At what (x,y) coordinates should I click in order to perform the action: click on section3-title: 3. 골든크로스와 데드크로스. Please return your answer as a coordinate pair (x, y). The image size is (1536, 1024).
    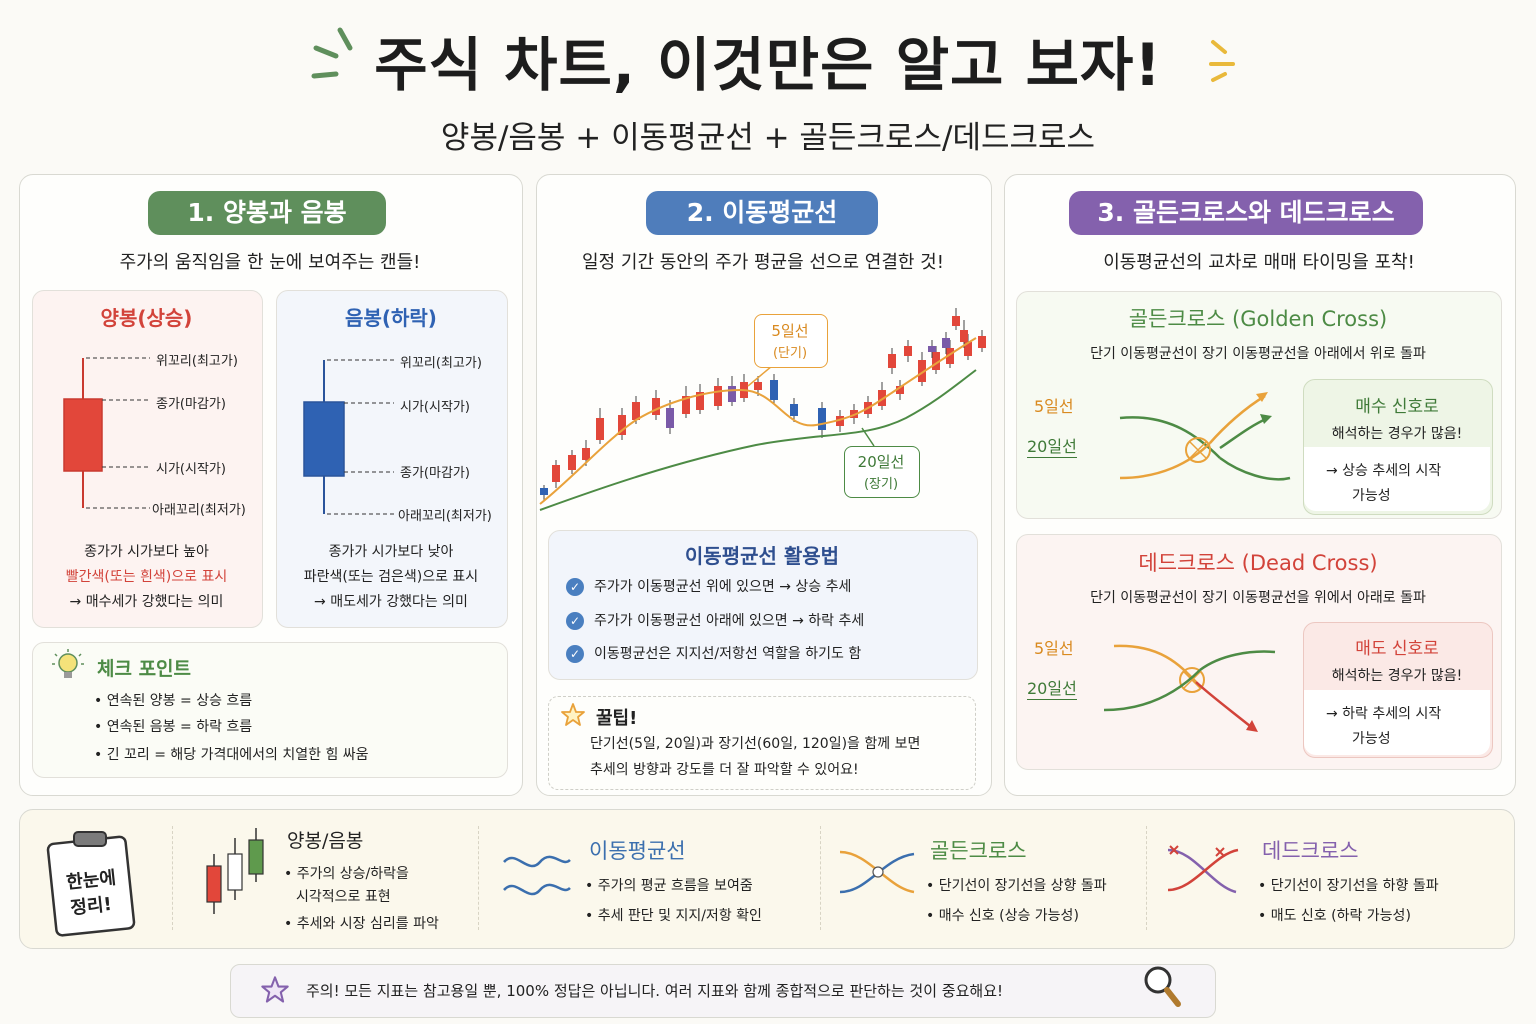
    Looking at the image, I should click on (1246, 213).